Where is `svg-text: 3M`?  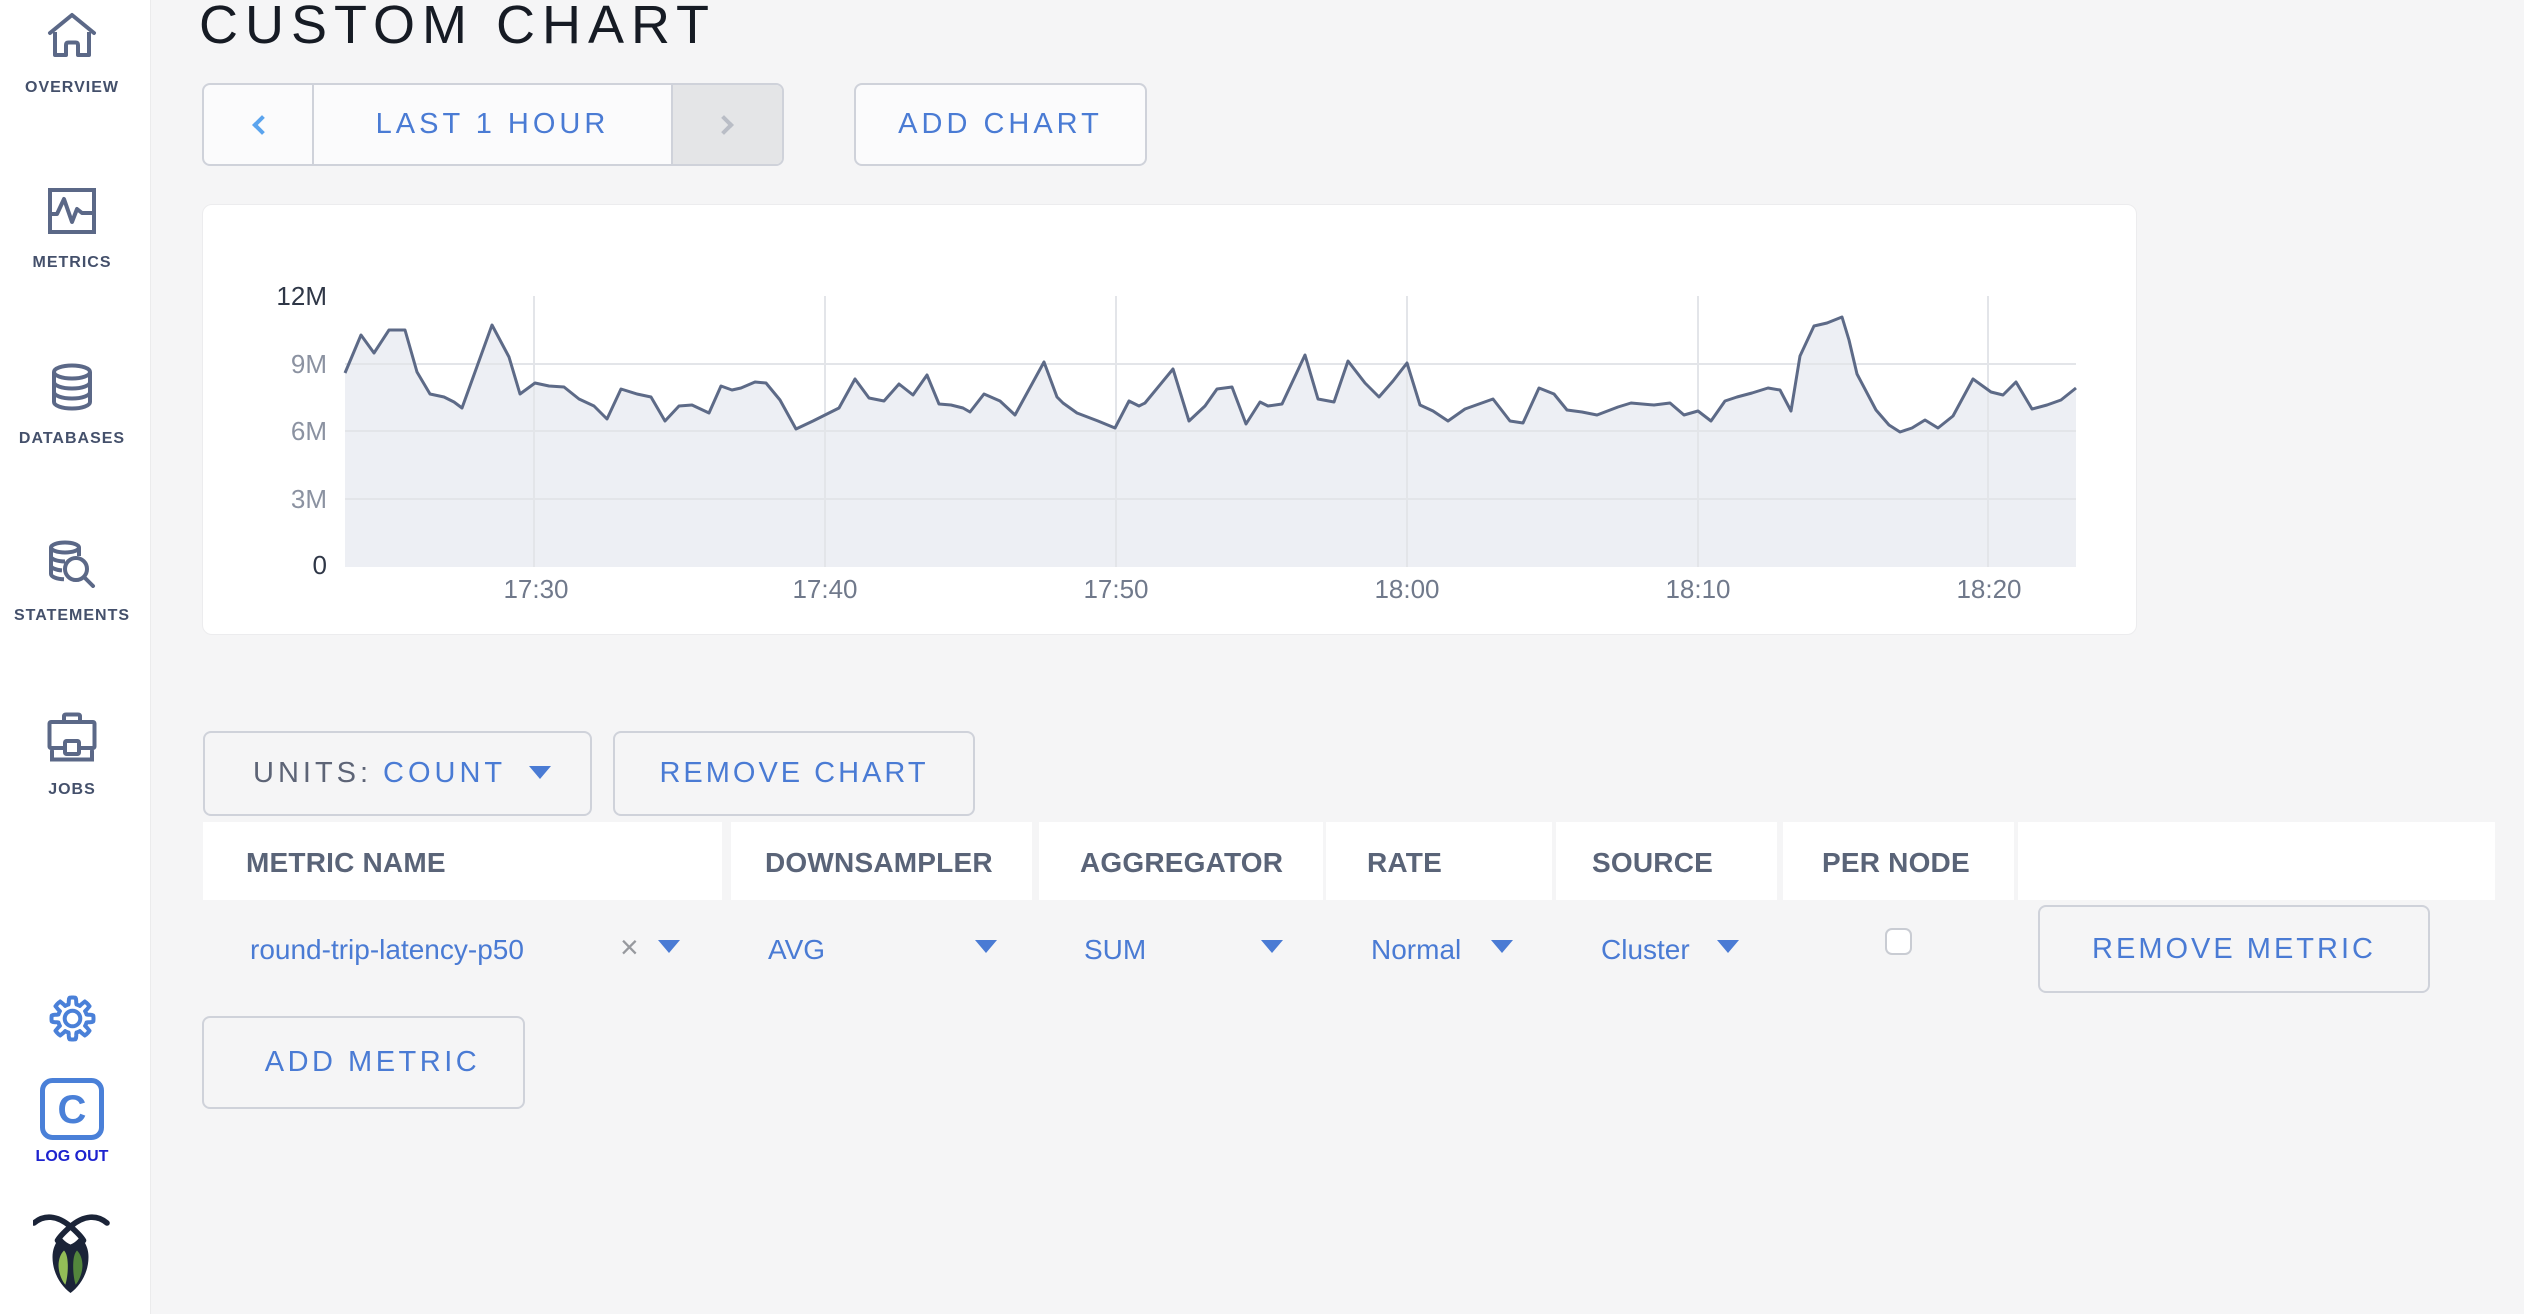
svg-text: 3M is located at coordinates (309, 499).